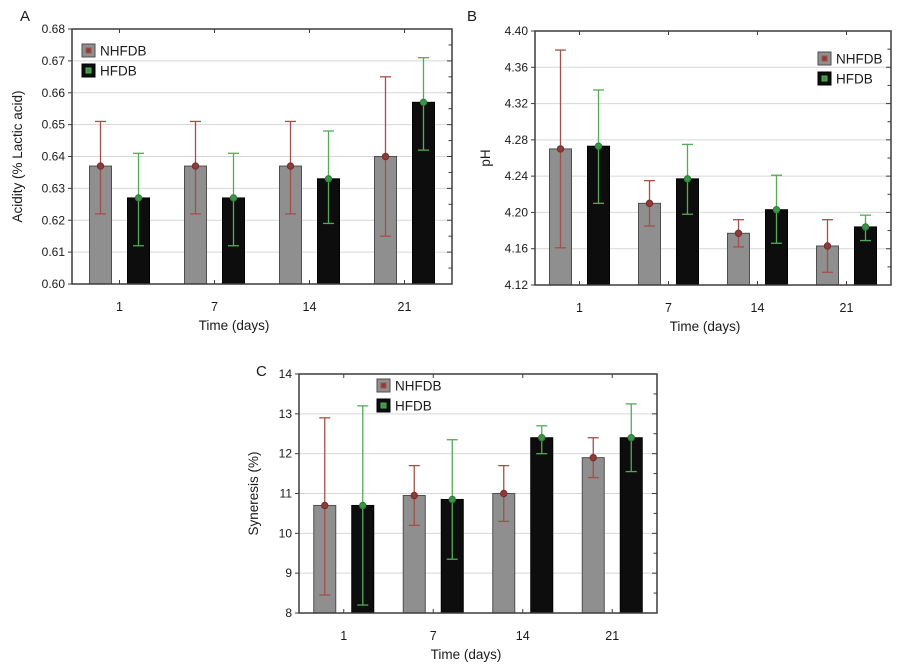  Describe the element at coordinates (17, 156) in the screenshot. I see `y-axis-label: Acidity (% Lactic acid)` at that location.